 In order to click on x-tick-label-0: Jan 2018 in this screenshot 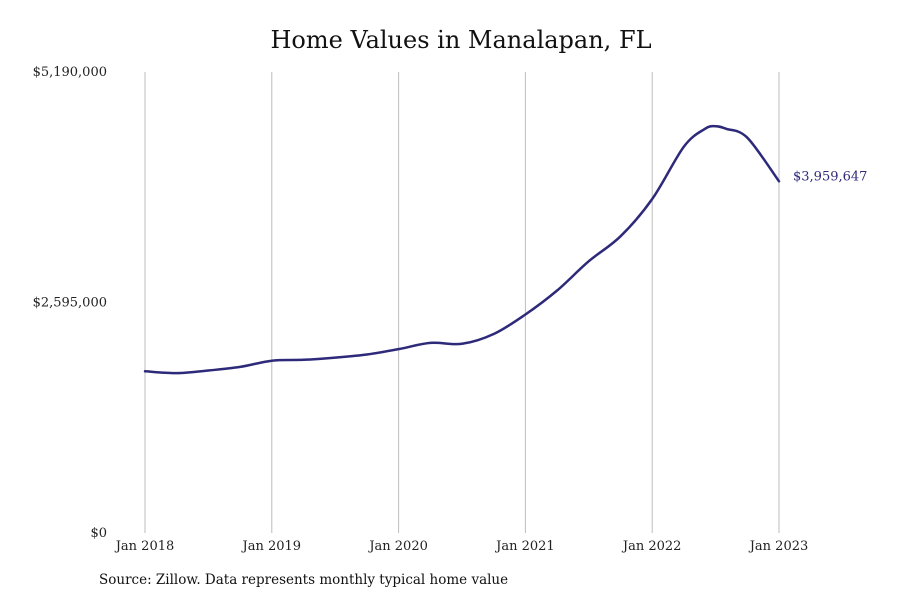, I will do `click(144, 546)`.